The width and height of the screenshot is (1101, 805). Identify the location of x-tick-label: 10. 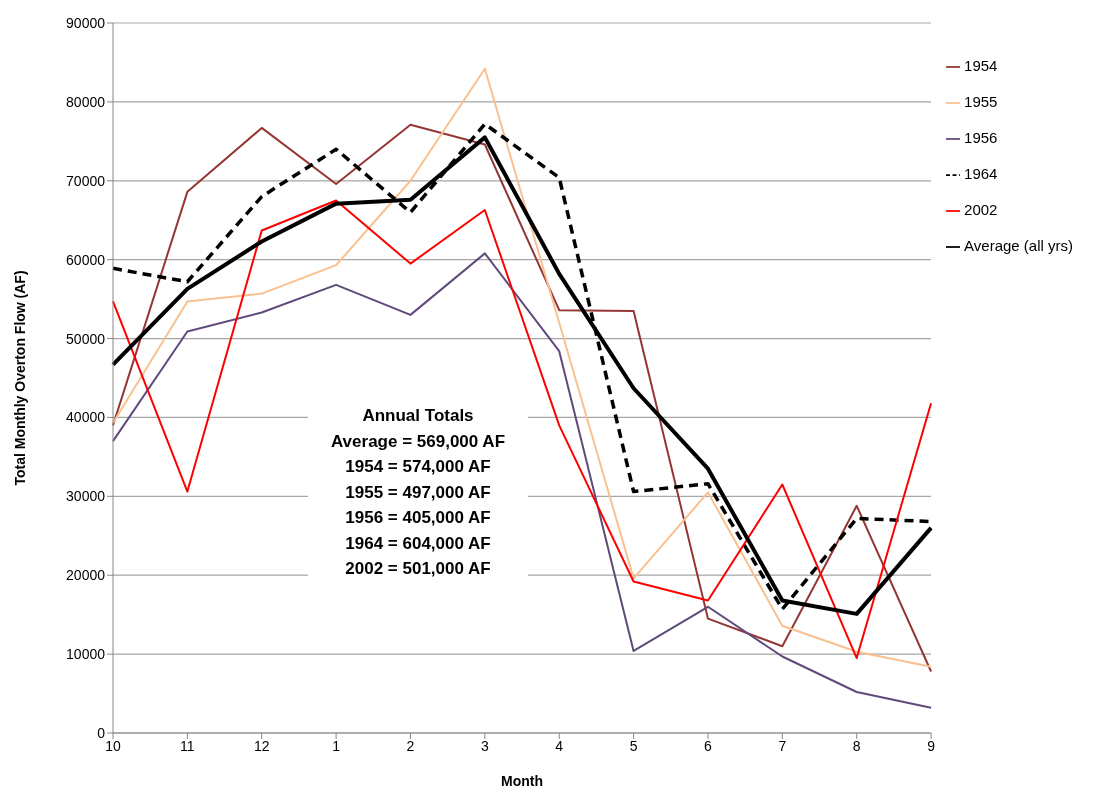
(113, 745).